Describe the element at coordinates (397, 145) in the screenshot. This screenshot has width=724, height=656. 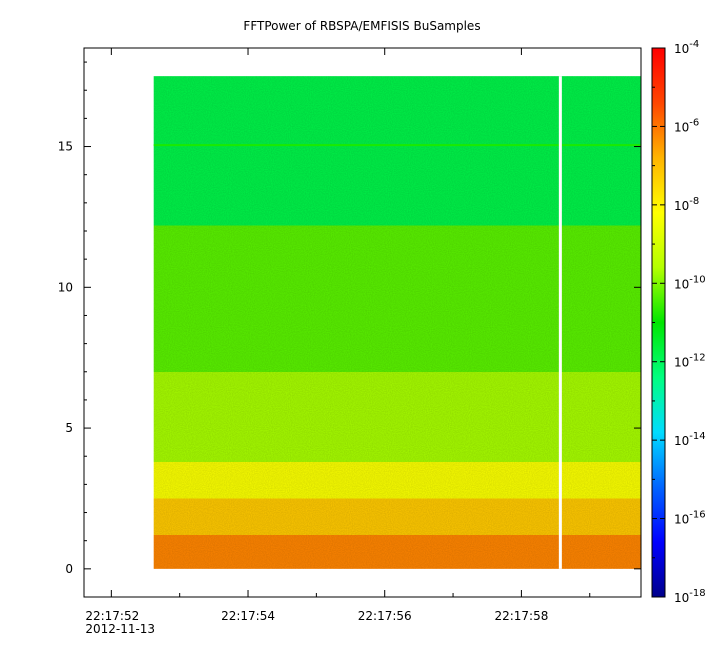
I see `line-feature` at that location.